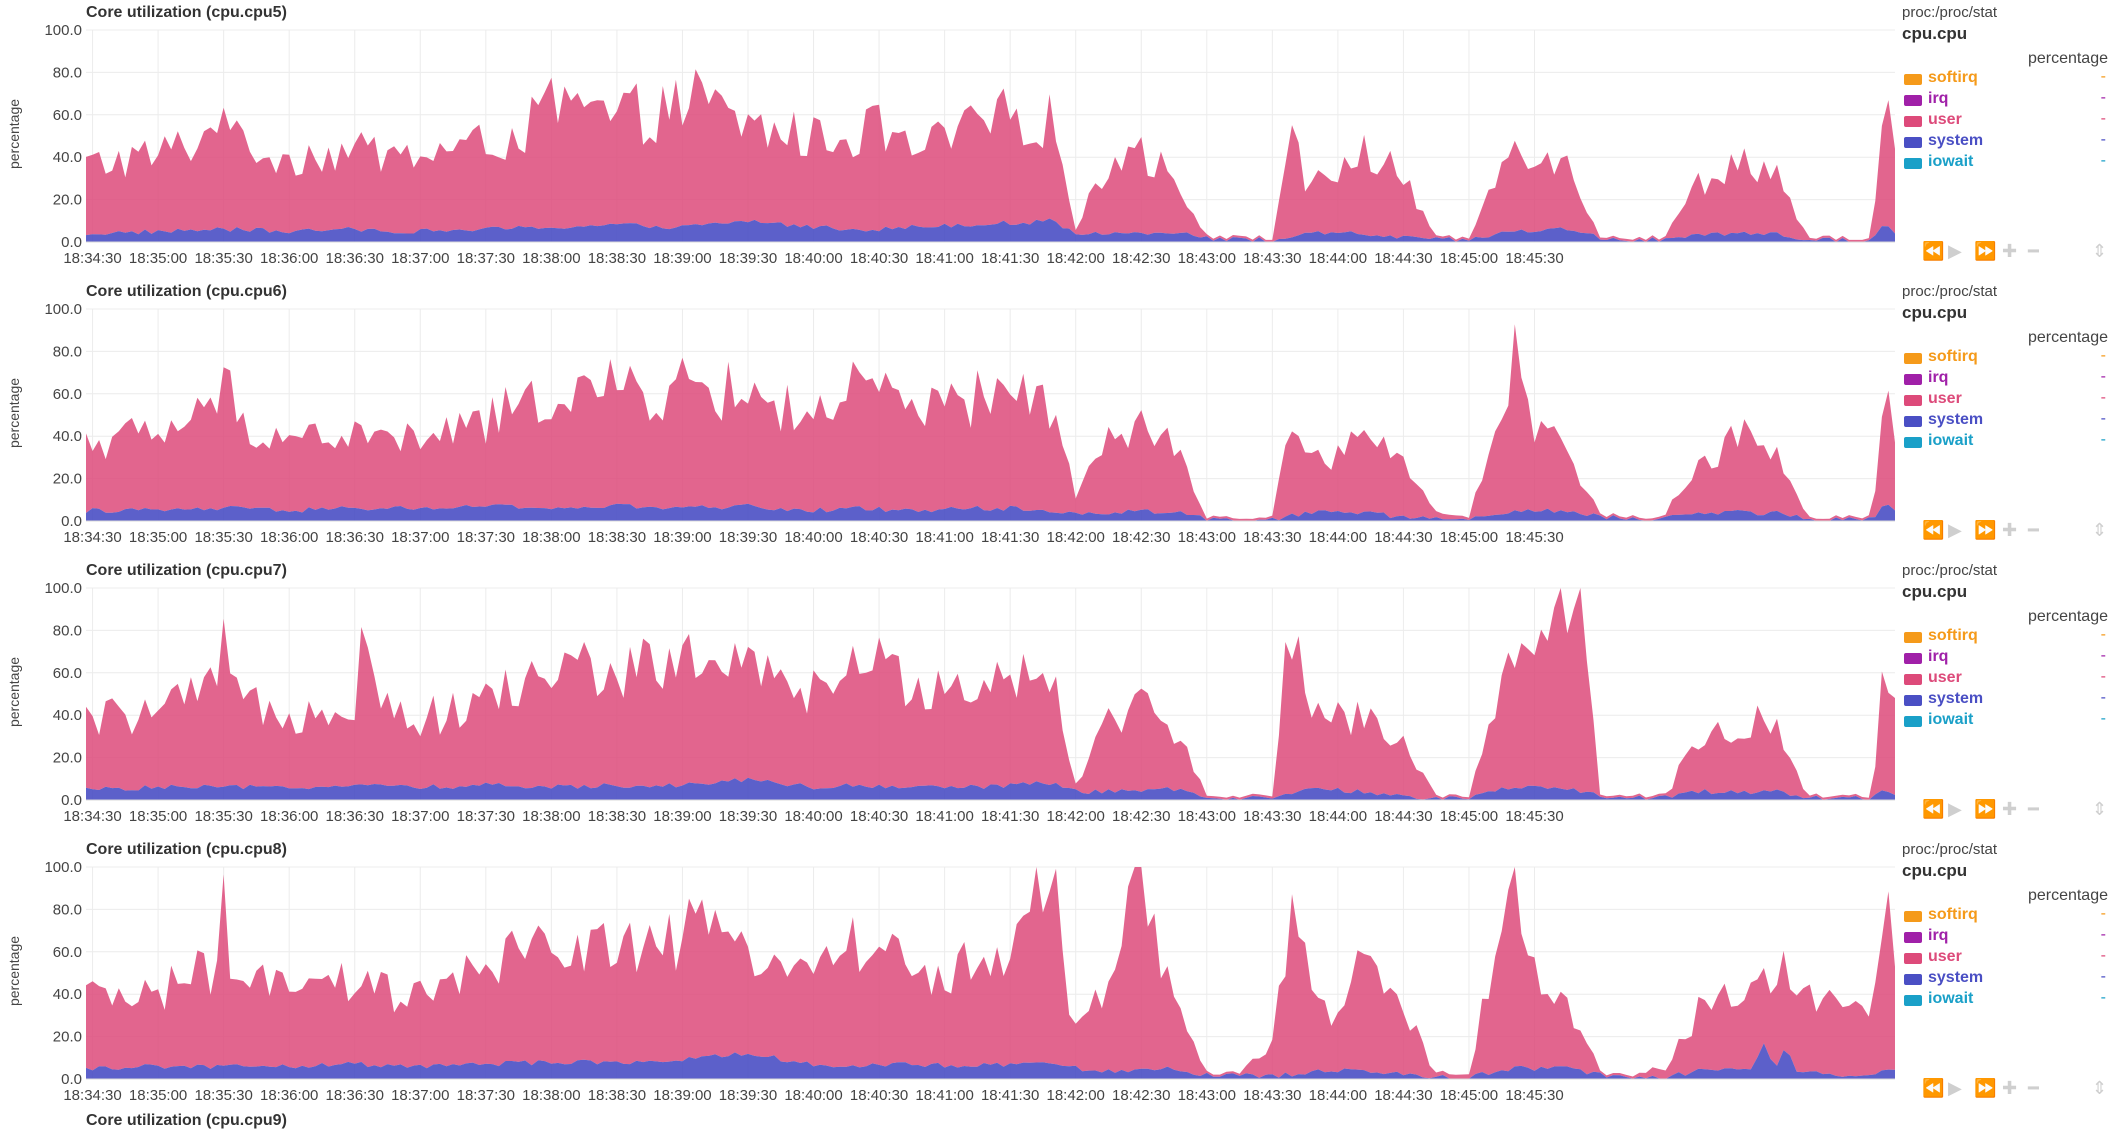 Image resolution: width=2118 pixels, height=1130 pixels. I want to click on y-tick-label: 60.0, so click(67, 115).